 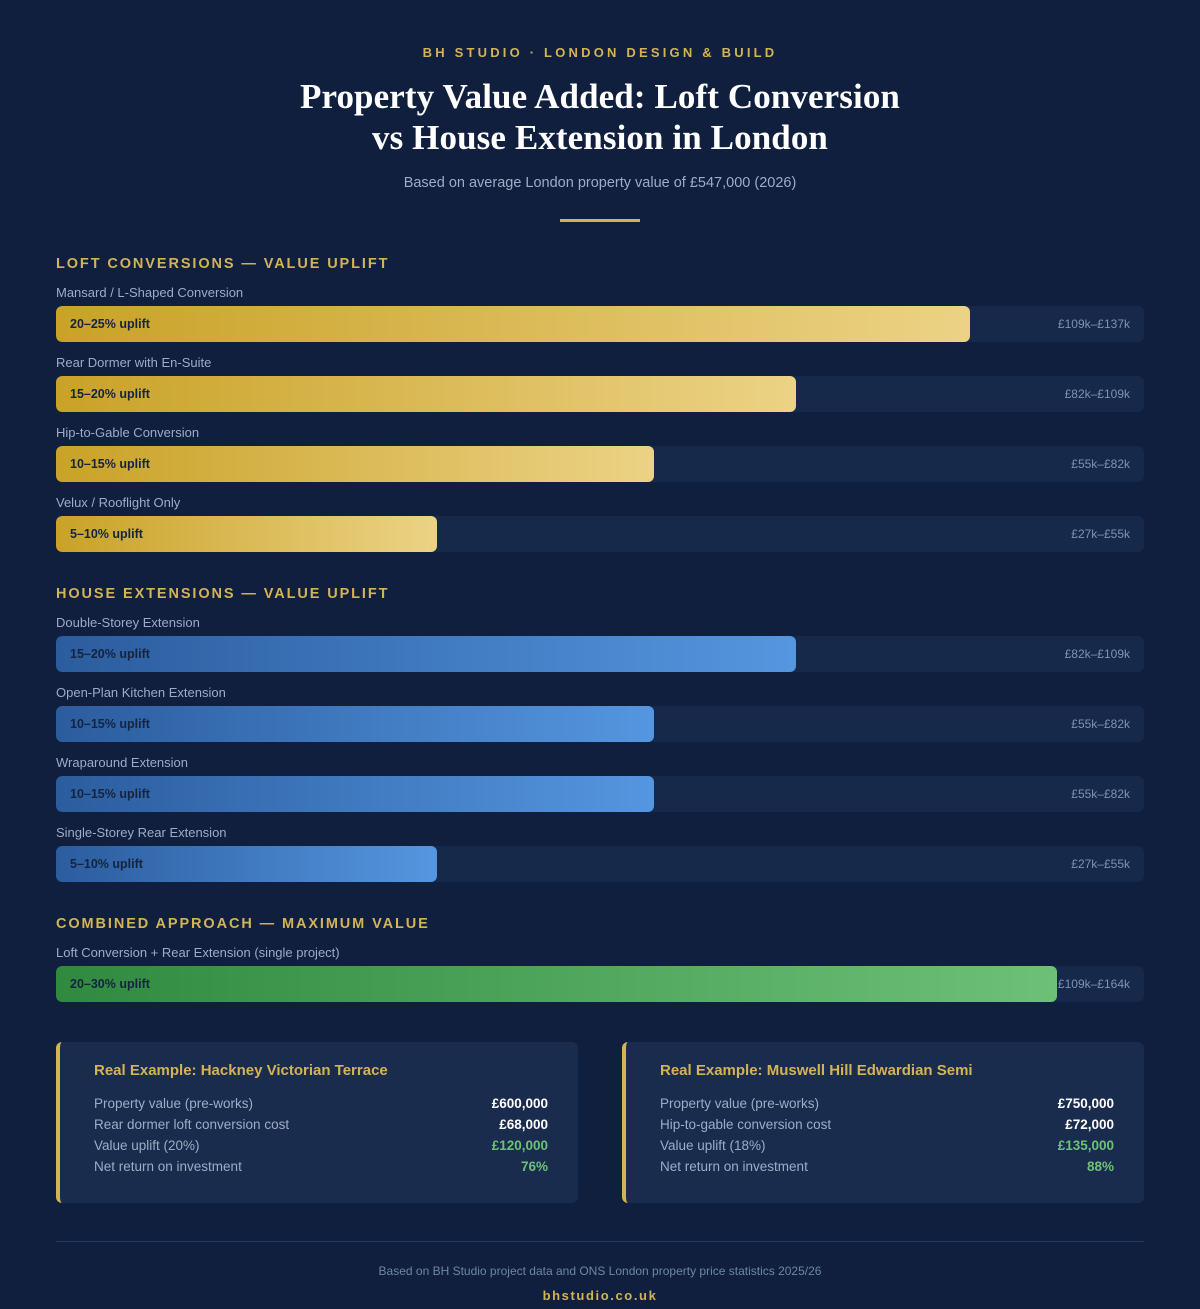 What do you see at coordinates (134, 362) in the screenshot?
I see `bar-label: Rear Dormer with En-Suite` at bounding box center [134, 362].